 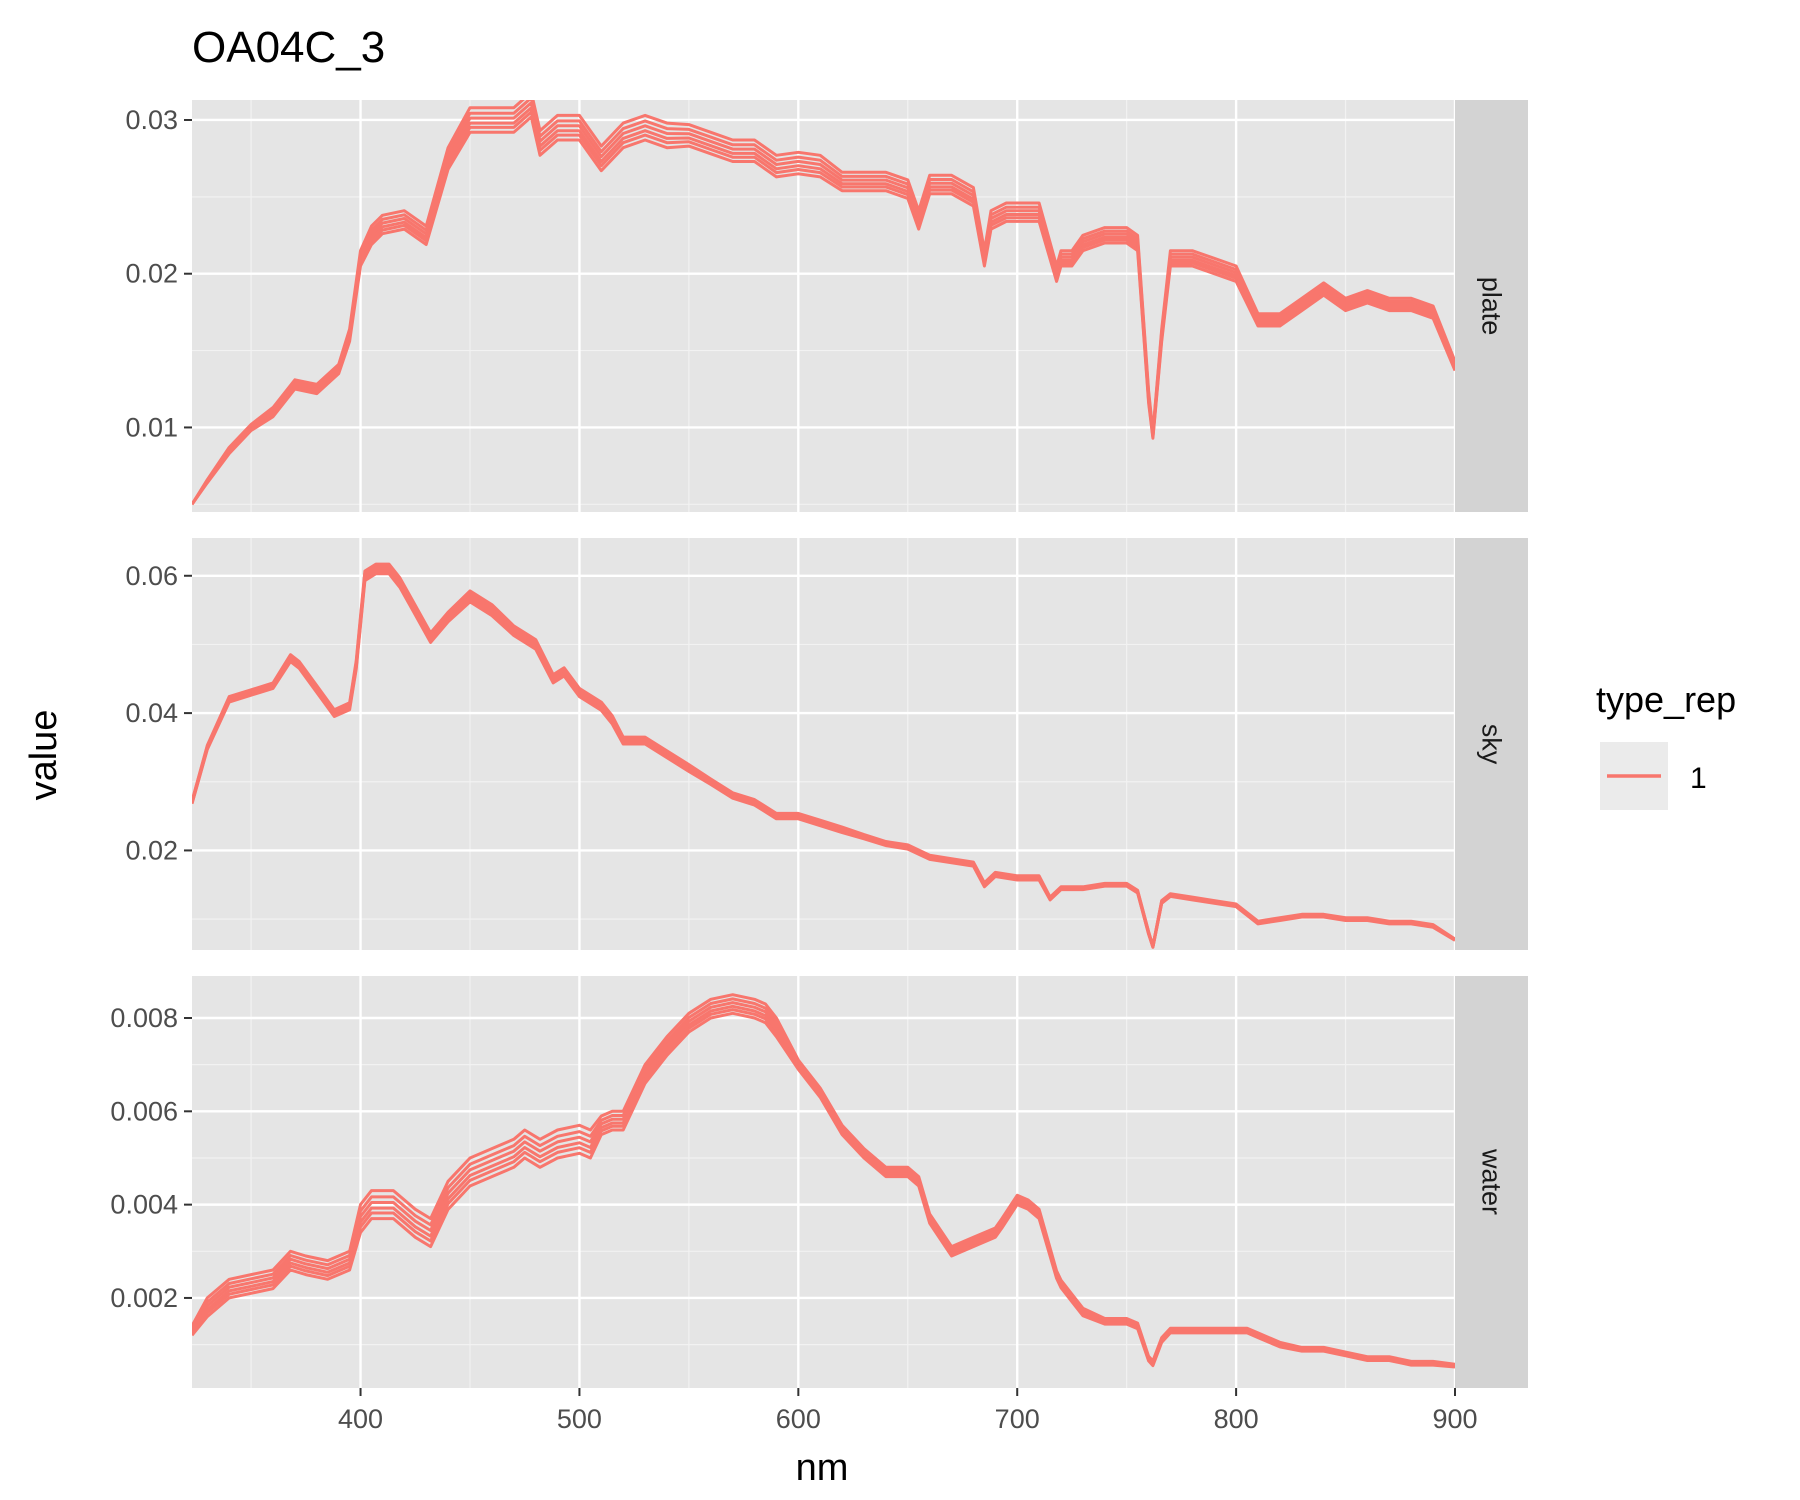 I want to click on legend-entry-label: 1, so click(x=1698, y=778).